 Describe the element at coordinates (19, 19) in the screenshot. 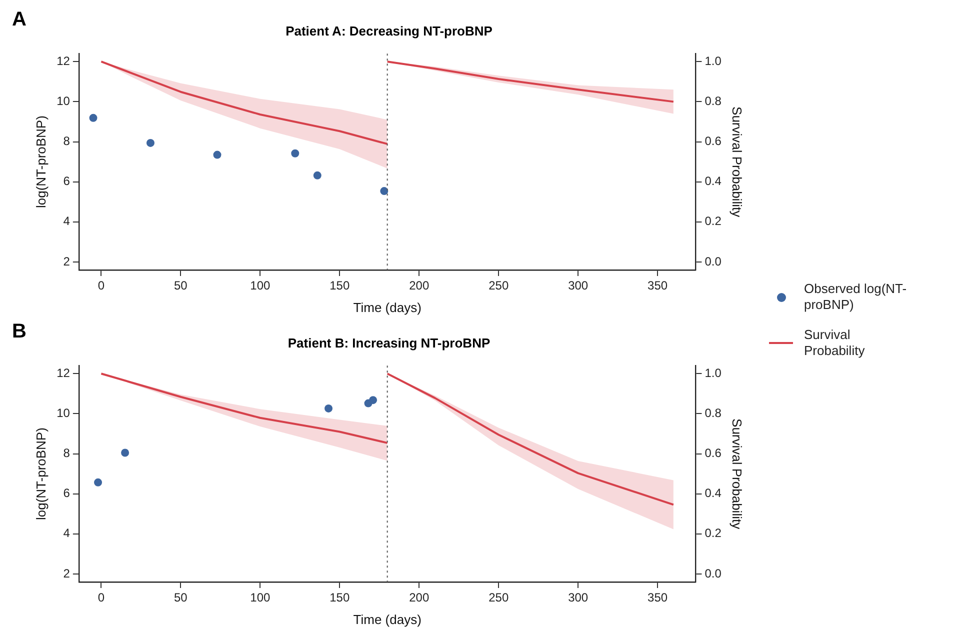

I see `text: A` at that location.